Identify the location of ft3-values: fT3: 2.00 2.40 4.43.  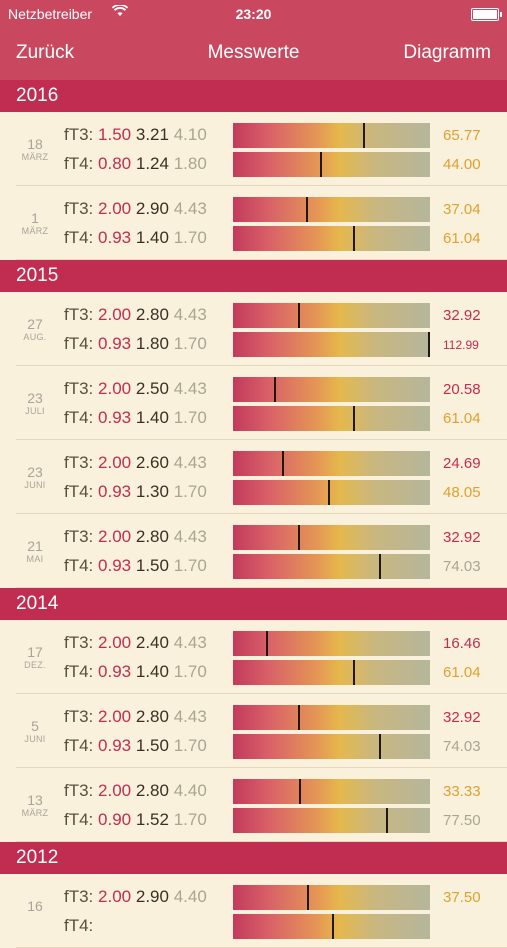
(135, 643).